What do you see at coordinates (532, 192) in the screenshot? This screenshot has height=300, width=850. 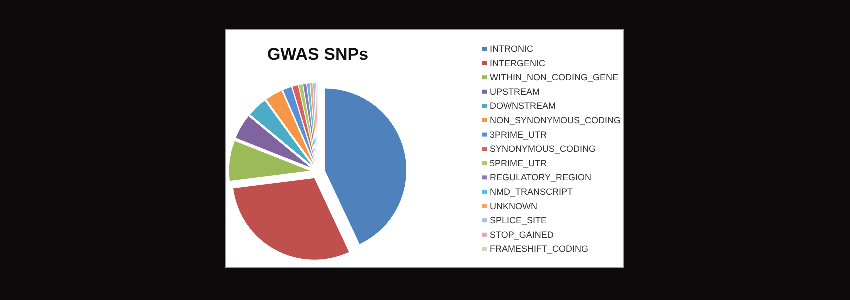 I see `legend-label: NMD_TRANSCRIPT` at bounding box center [532, 192].